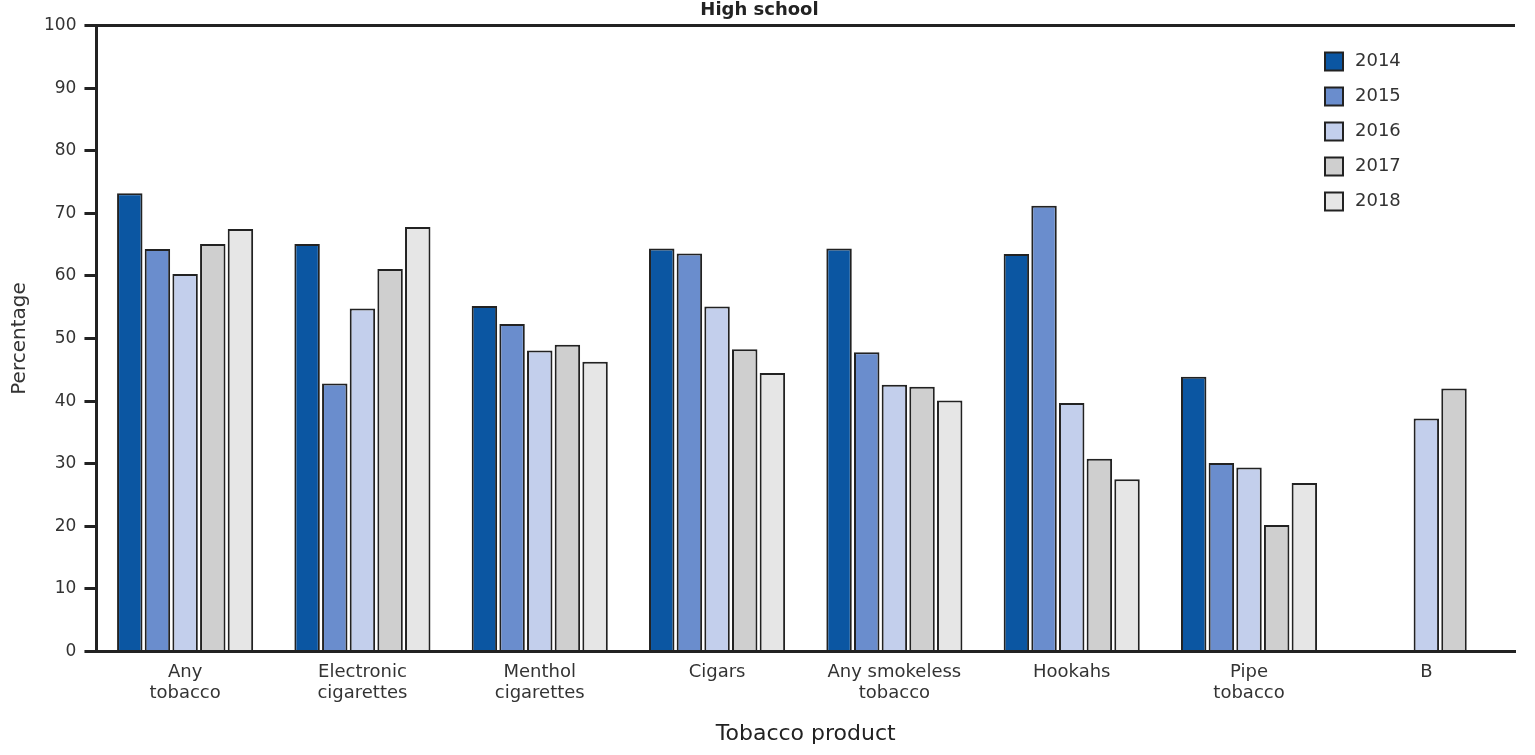 Image resolution: width=1535 pixels, height=755 pixels. I want to click on y-tick-label: 10, so click(65, 587).